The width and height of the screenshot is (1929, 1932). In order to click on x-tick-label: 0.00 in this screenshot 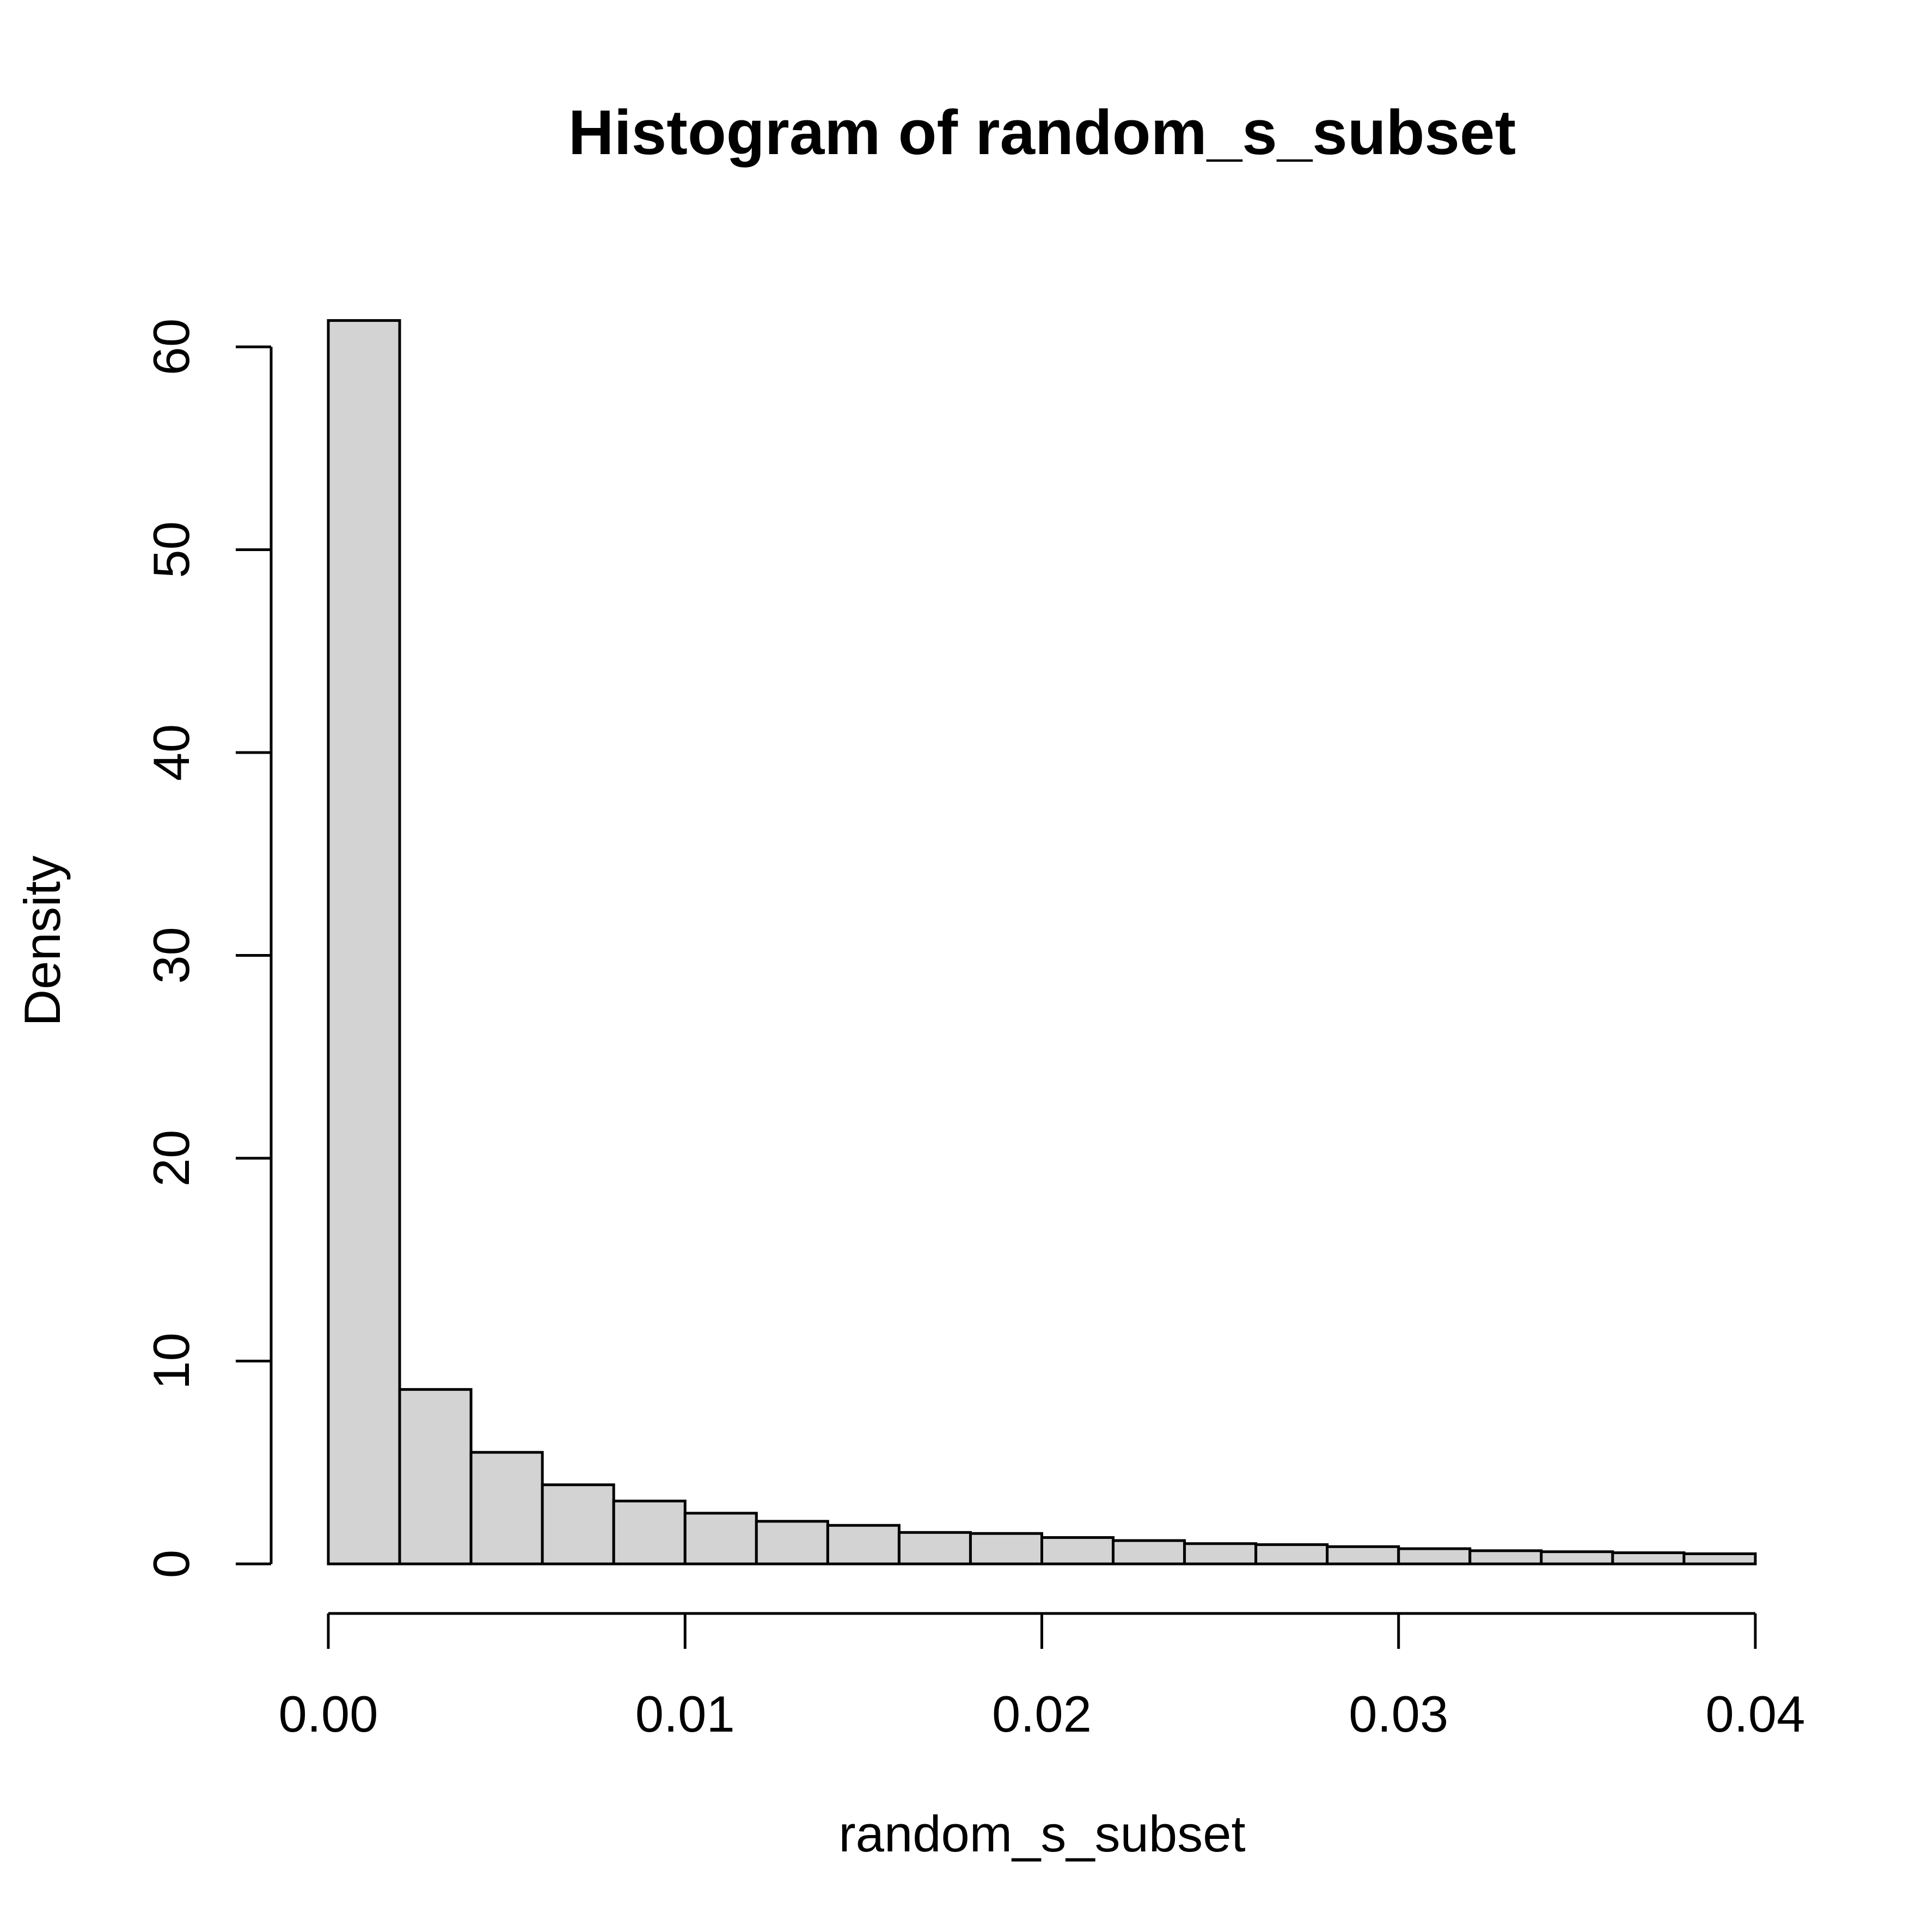, I will do `click(328, 1714)`.